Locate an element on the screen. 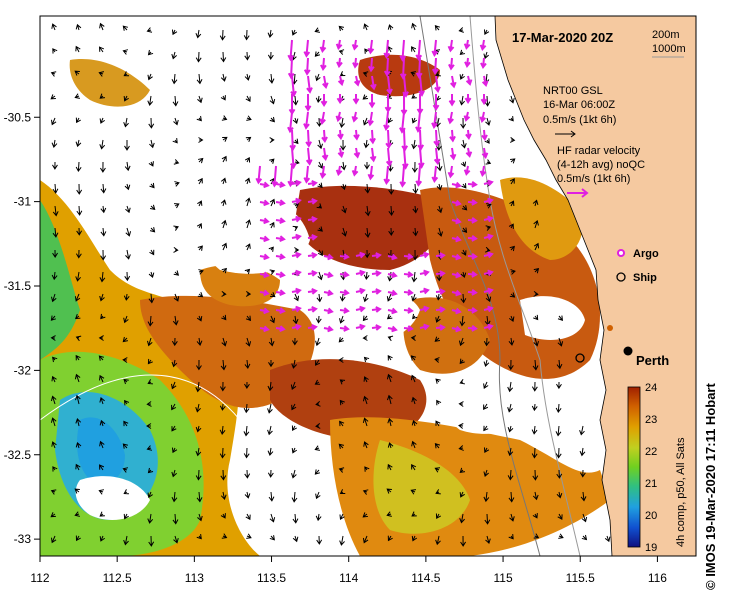 The width and height of the screenshot is (739, 592). city-label: Perth is located at coordinates (652, 360).